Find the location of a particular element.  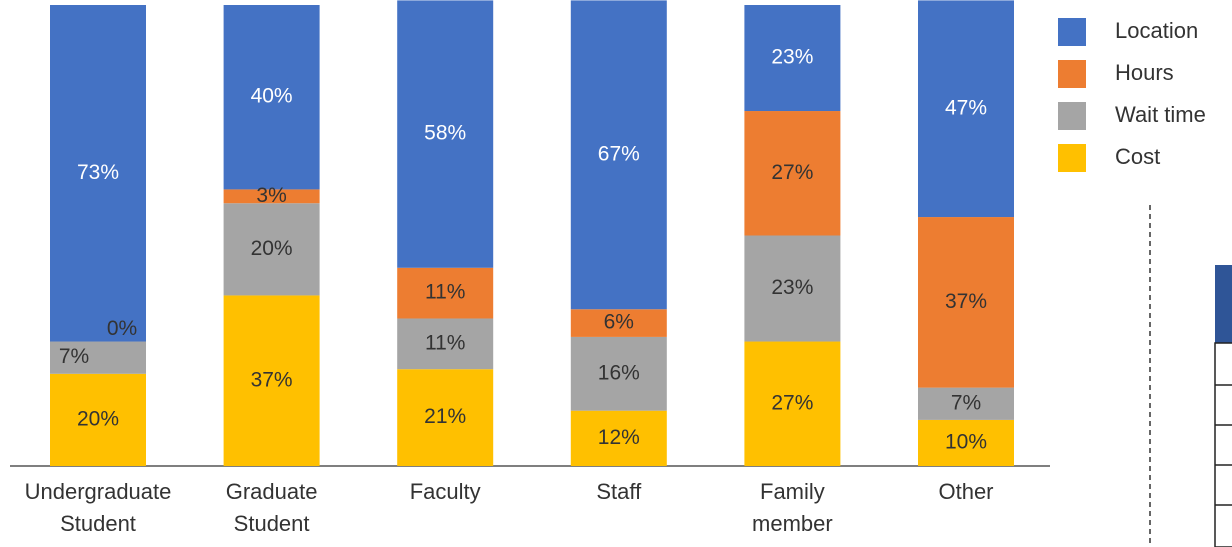

value-label: 3% is located at coordinates (271, 195).